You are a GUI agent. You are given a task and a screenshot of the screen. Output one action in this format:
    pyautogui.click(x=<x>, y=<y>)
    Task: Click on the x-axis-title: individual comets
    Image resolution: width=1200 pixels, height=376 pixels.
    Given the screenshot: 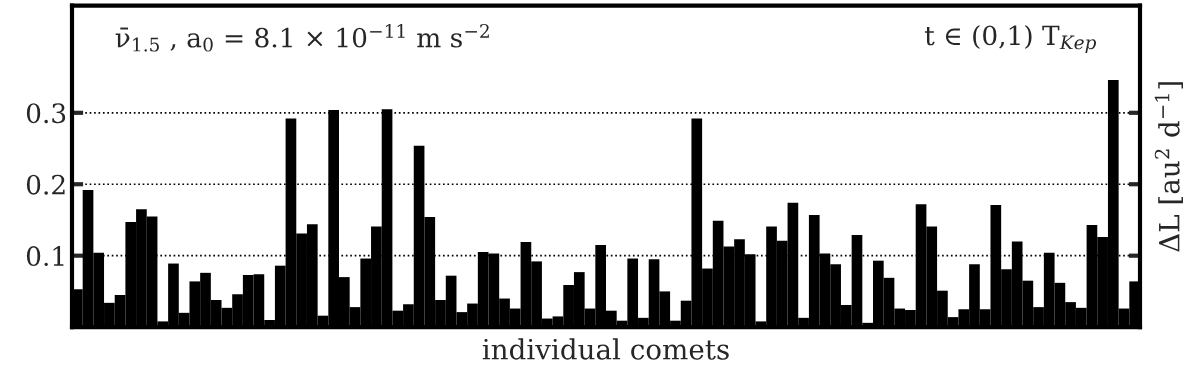 What is the action you would take?
    pyautogui.click(x=605, y=349)
    